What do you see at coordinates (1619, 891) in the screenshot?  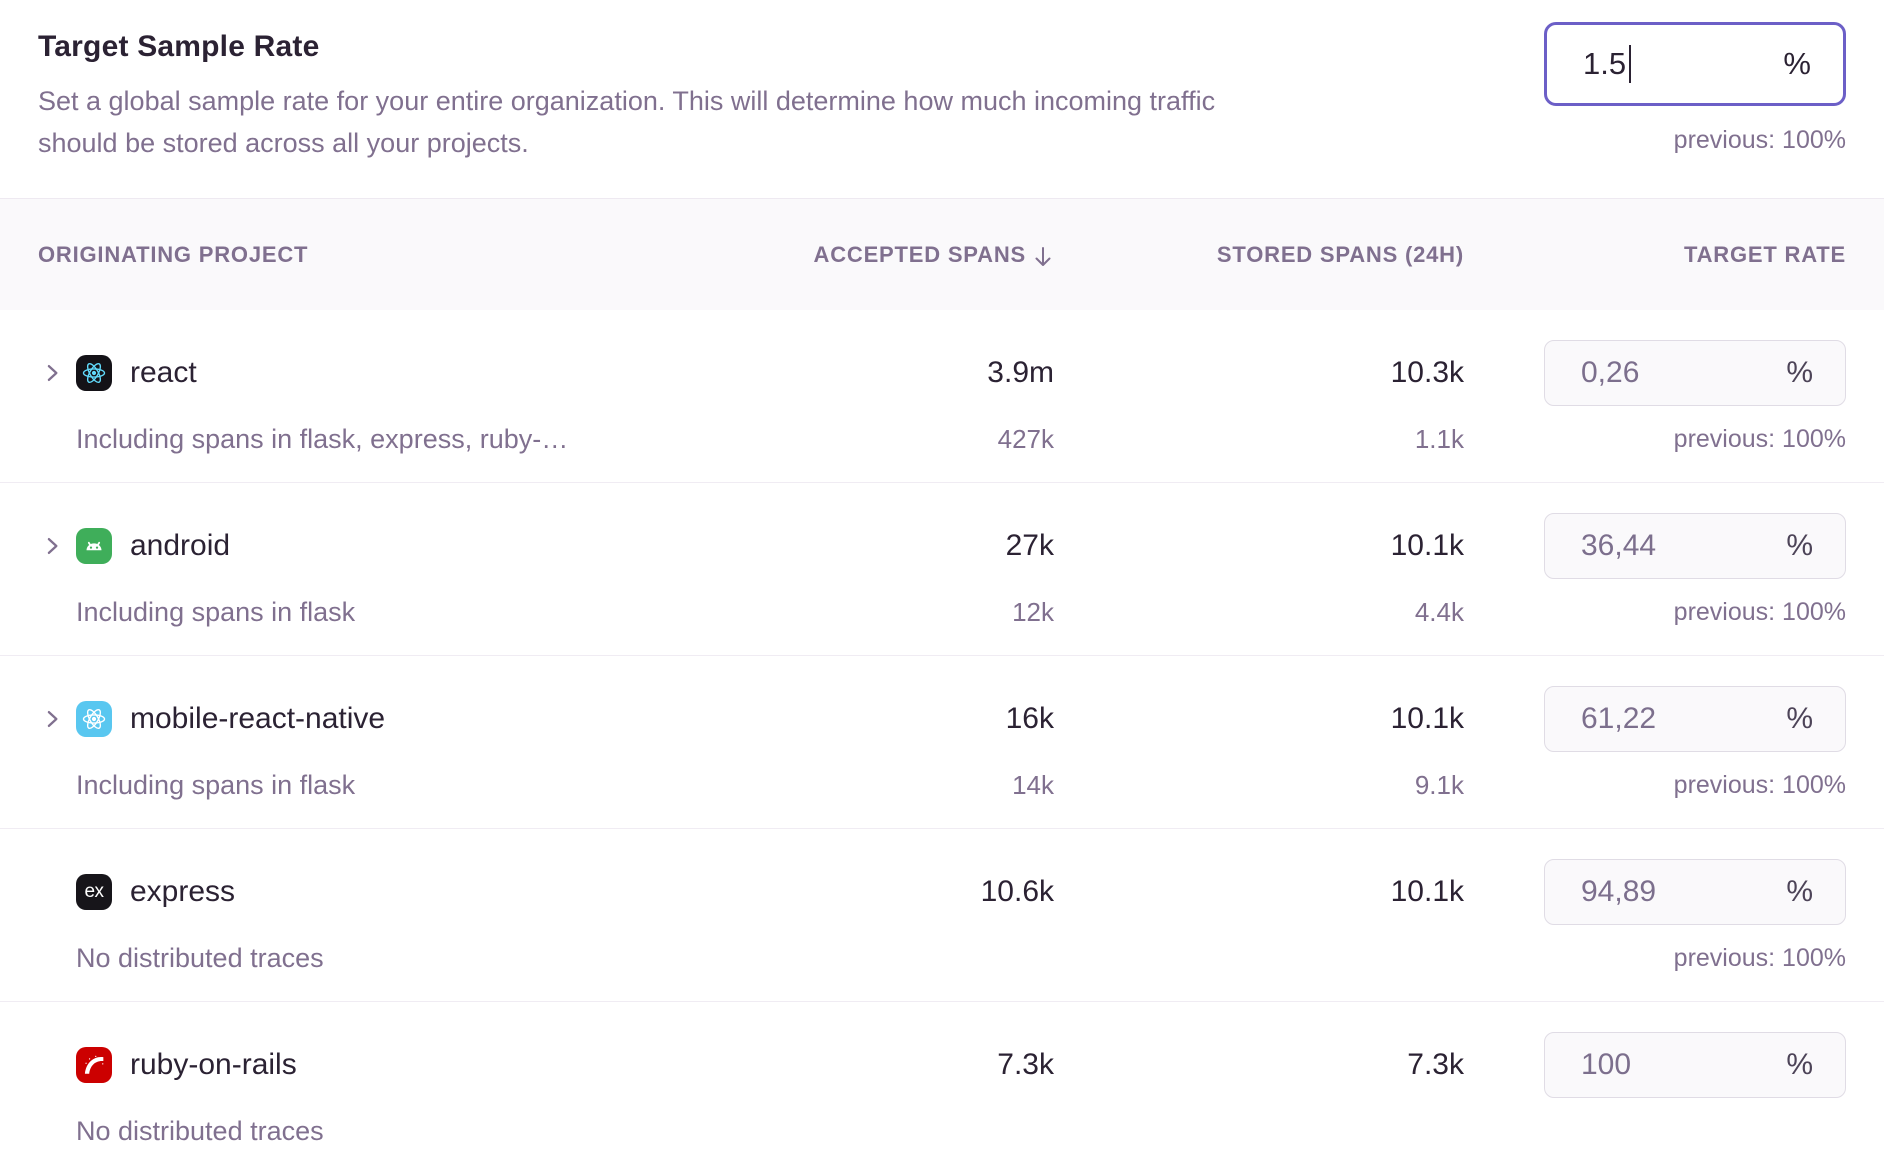 I see `target-rate-value: 94,89` at bounding box center [1619, 891].